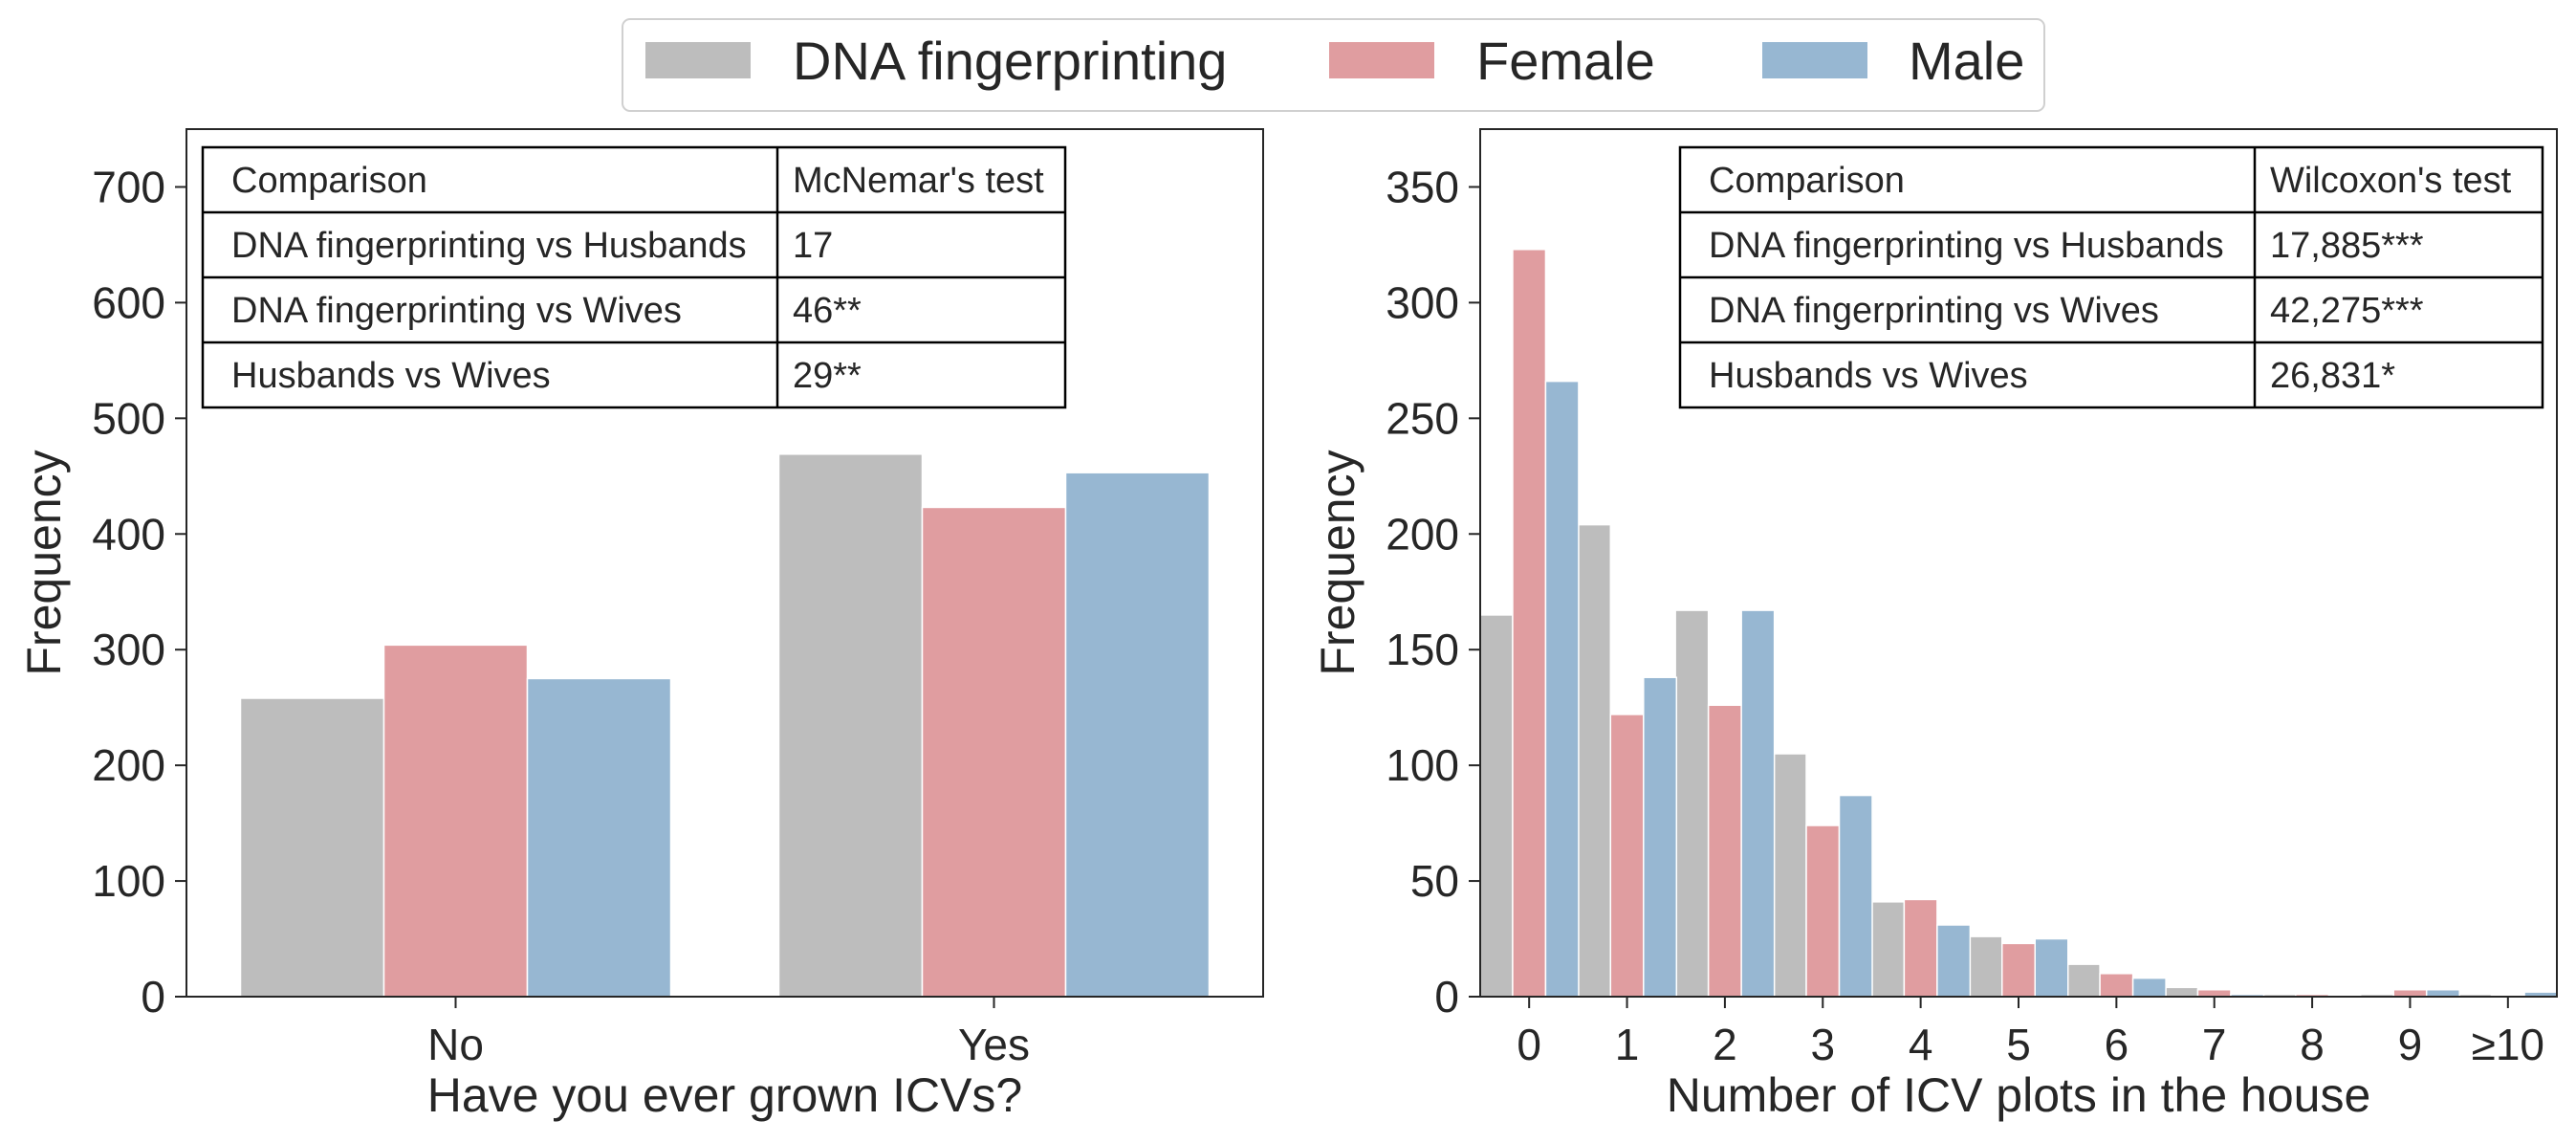 Image resolution: width=2576 pixels, height=1143 pixels. What do you see at coordinates (2018, 1044) in the screenshot?
I see `x-tick-label: 5` at bounding box center [2018, 1044].